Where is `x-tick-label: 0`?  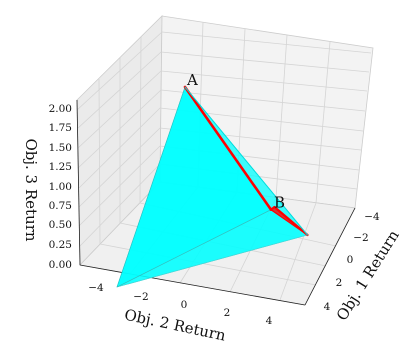
x-tick-label: 0 is located at coordinates (350, 260).